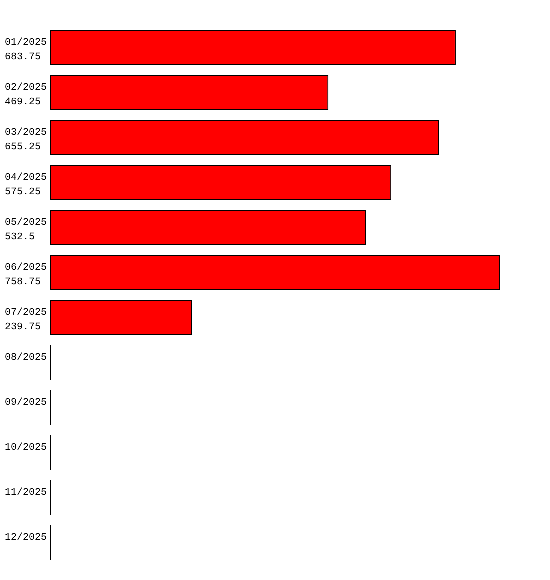  I want to click on data-label: 758.75, so click(23, 282).